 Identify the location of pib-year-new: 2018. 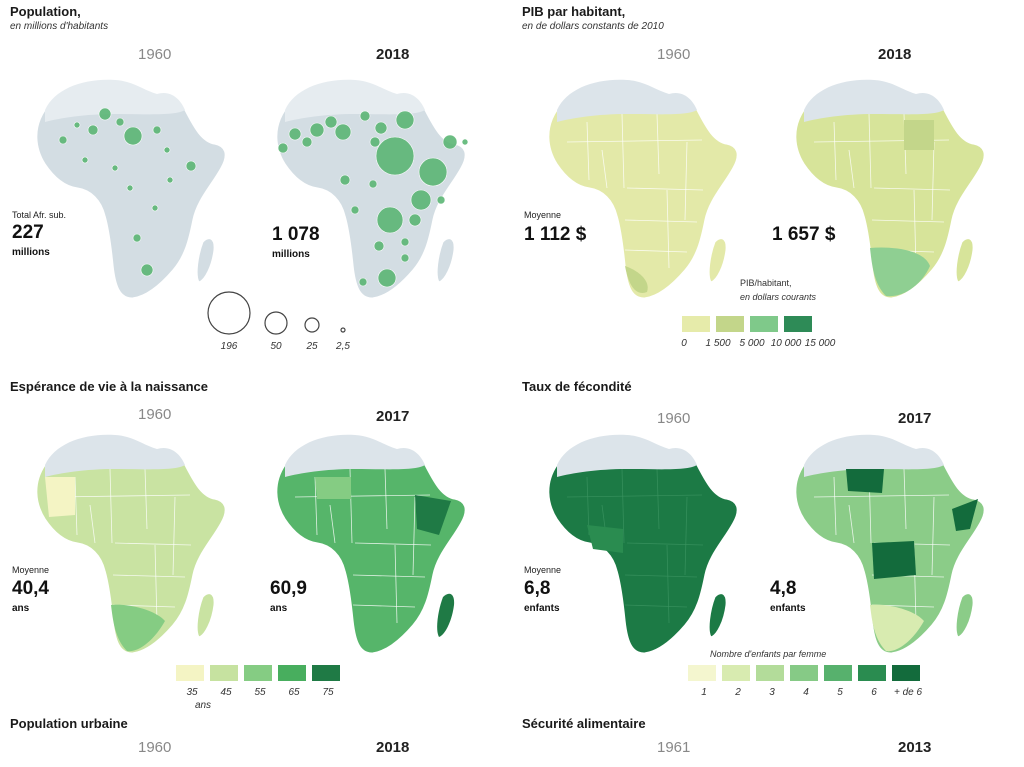
(895, 54).